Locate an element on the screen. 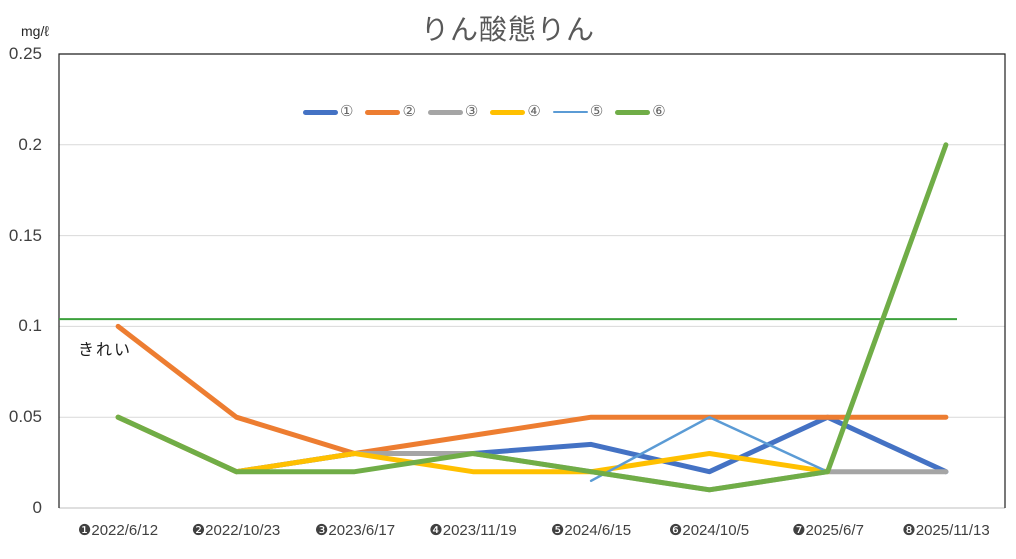  y-axis-tick-label: 0.2 is located at coordinates (30, 144).